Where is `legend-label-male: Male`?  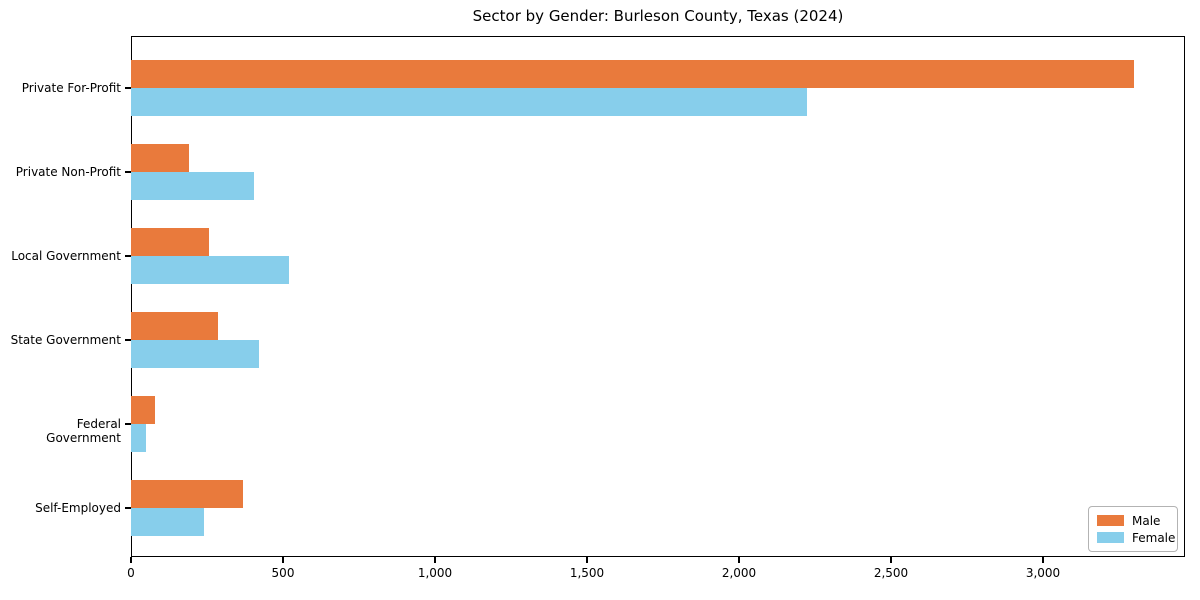 legend-label-male: Male is located at coordinates (1146, 520).